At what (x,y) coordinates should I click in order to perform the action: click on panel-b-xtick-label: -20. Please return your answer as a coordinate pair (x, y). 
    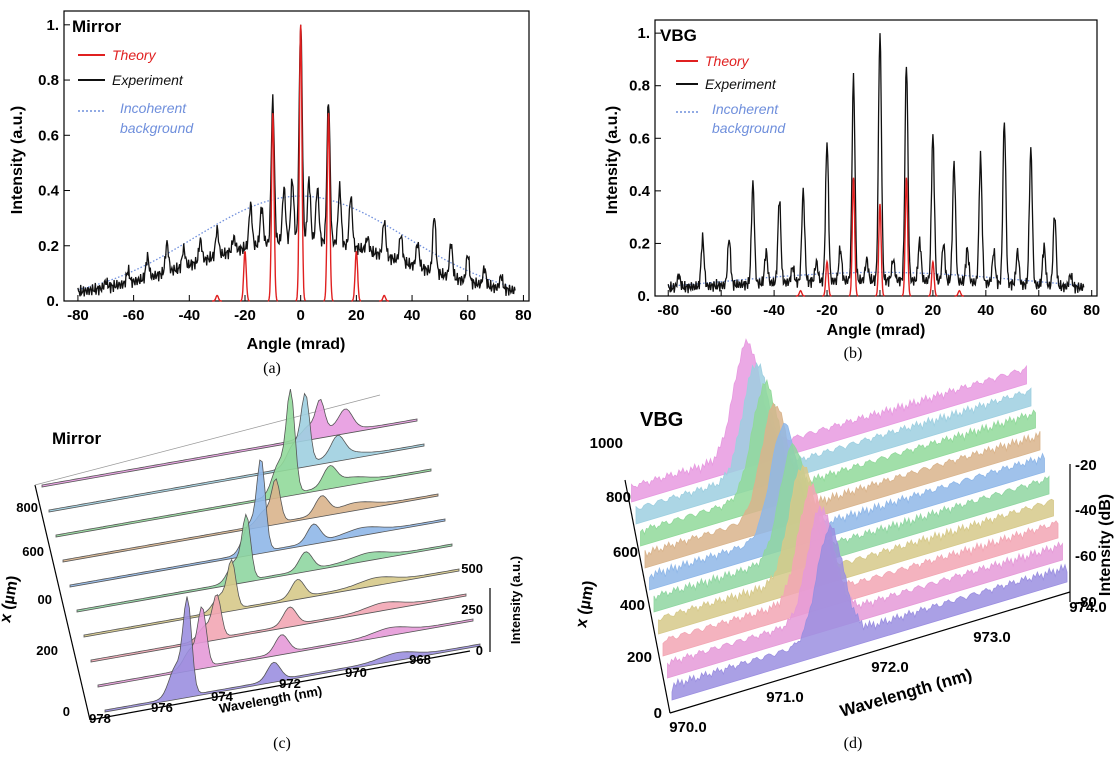
    Looking at the image, I should click on (827, 310).